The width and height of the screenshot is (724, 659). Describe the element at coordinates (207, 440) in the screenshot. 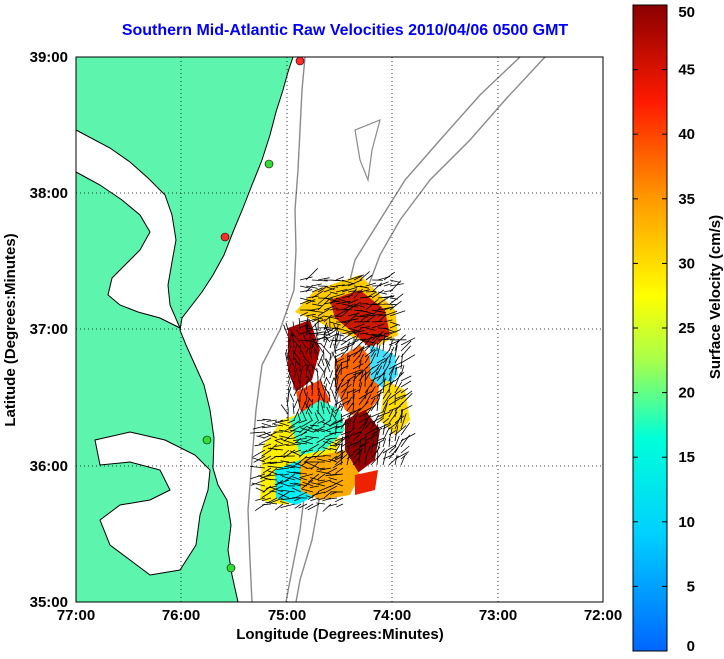

I see `station-marker` at that location.